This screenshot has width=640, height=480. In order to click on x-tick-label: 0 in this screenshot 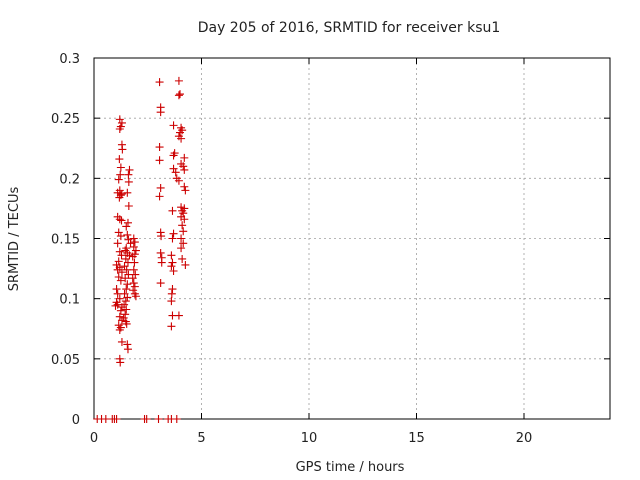, I will do `click(94, 438)`.